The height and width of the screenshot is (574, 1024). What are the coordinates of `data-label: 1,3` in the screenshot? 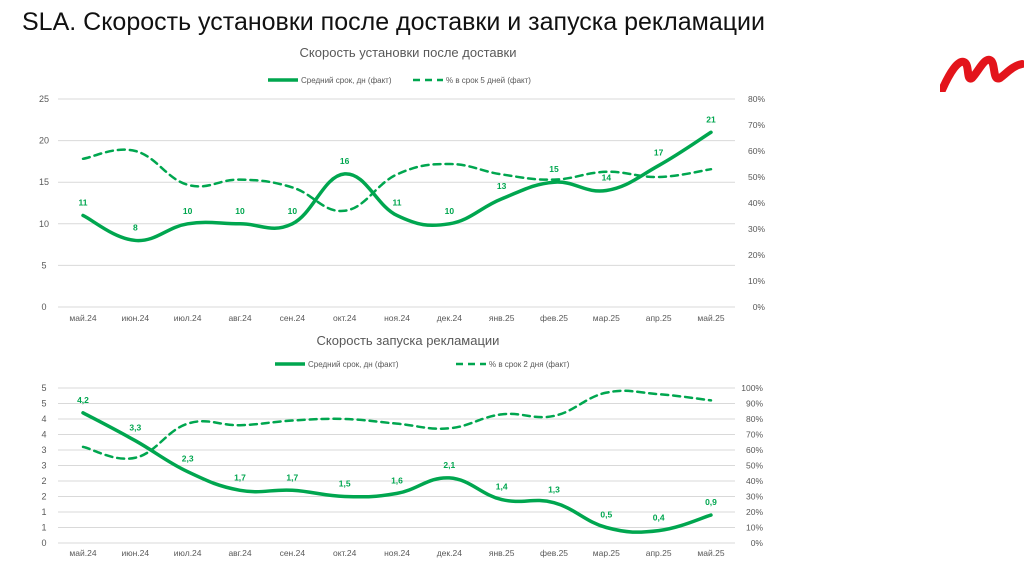 It's located at (554, 490).